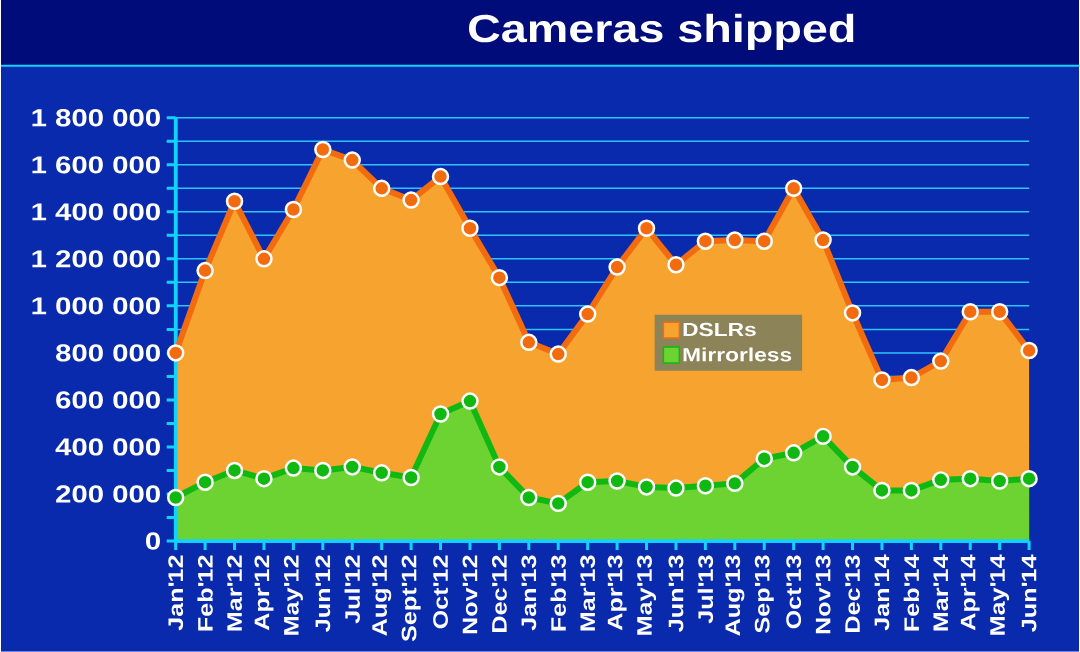 This screenshot has height=652, width=1080. What do you see at coordinates (108, 353) in the screenshot?
I see `y-tick-label: 800 000` at bounding box center [108, 353].